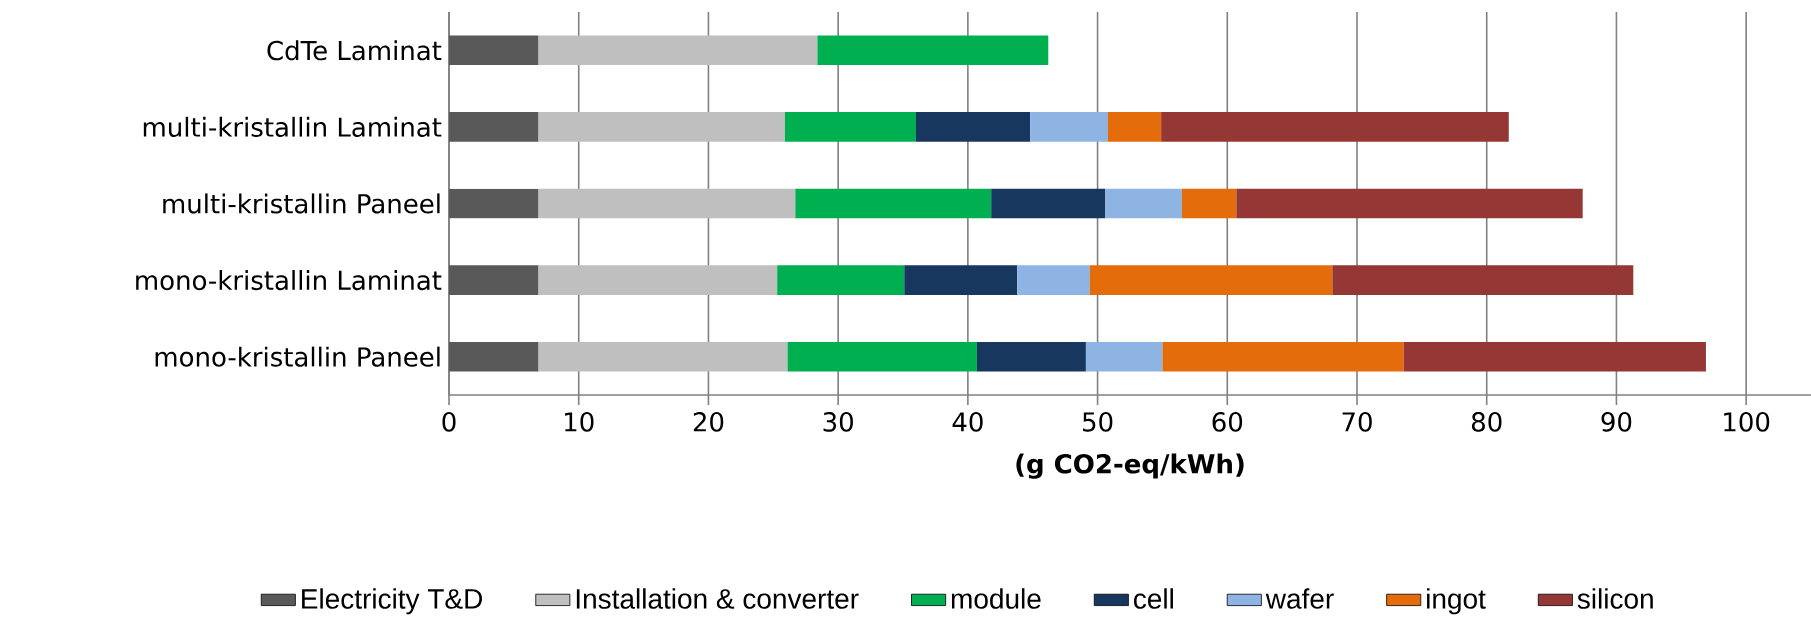  Describe the element at coordinates (1747, 422) in the screenshot. I see `x-tick-label: 100` at that location.